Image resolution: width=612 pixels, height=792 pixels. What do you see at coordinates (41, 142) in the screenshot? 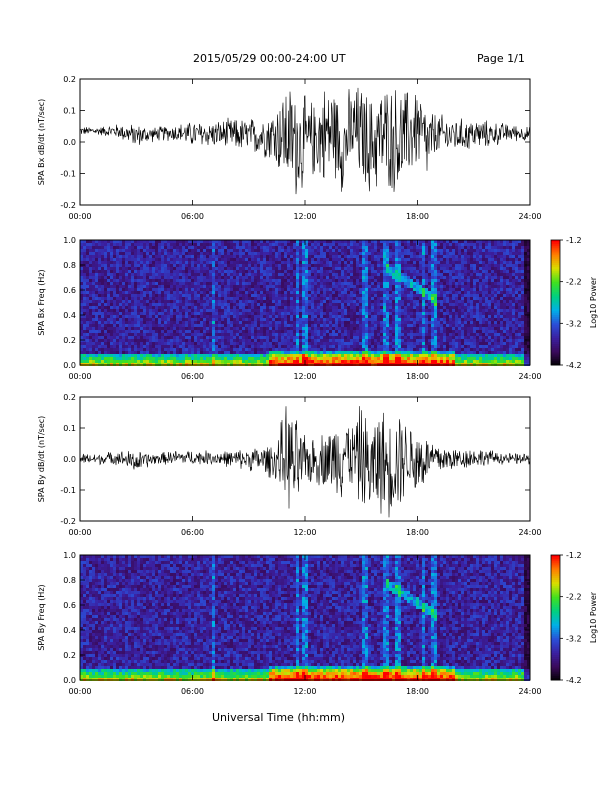
I see `y-axis-label: SPA Bx dB/dt (nT/sec)` at bounding box center [41, 142].